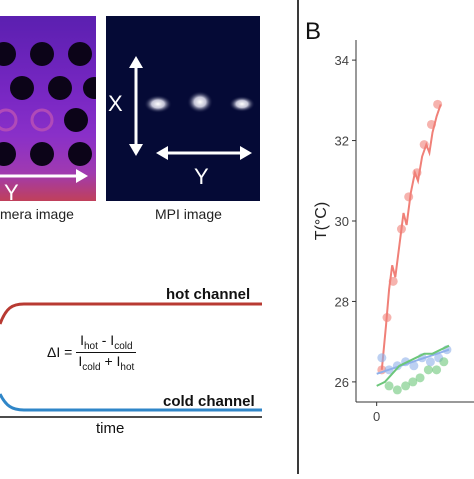 The height and width of the screenshot is (479, 474). I want to click on mpi-y-arrowhead-right, so click(246, 153).